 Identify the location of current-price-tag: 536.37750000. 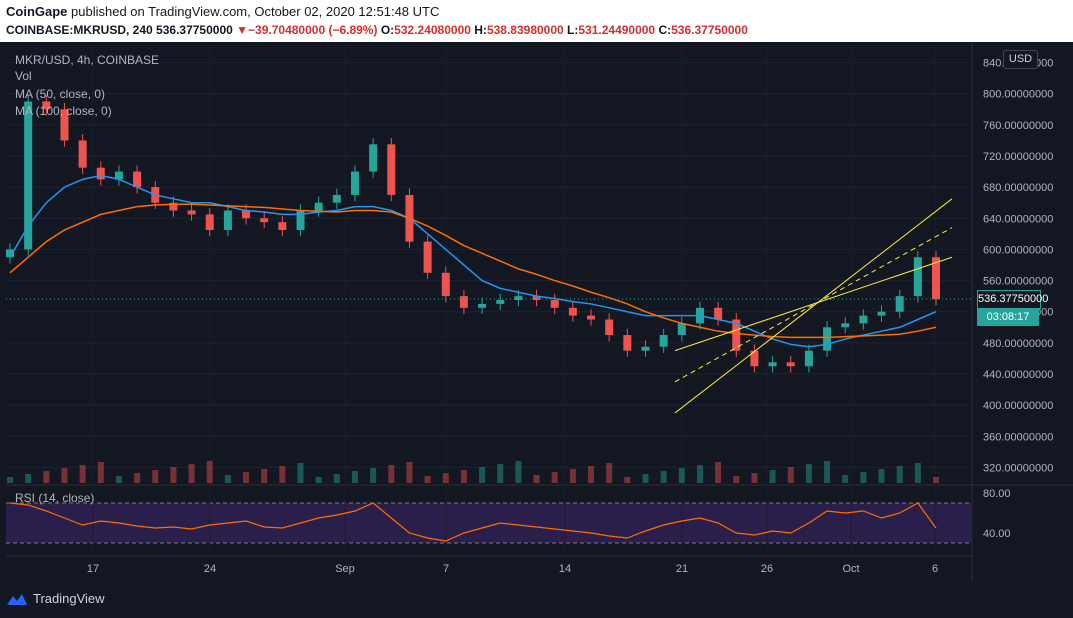
(1012, 299).